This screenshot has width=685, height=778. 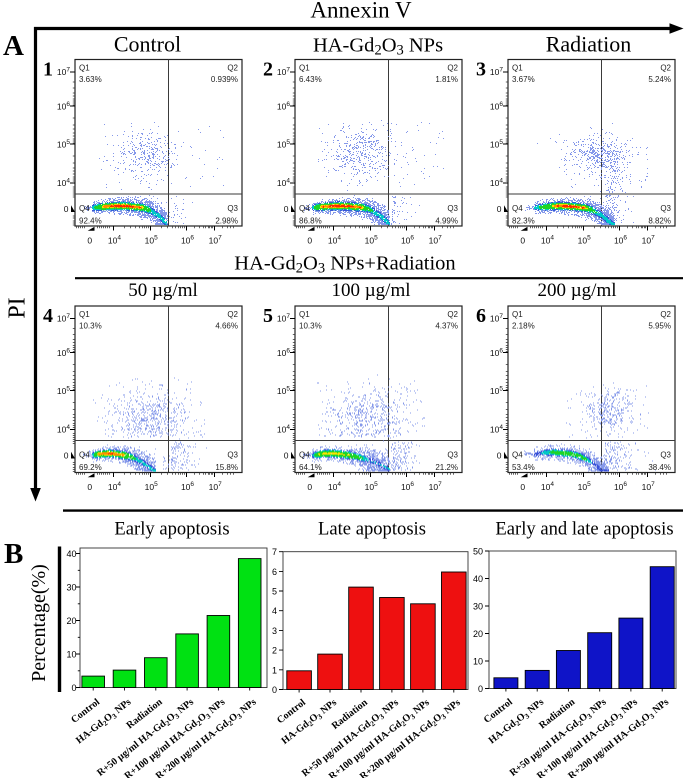 I want to click on svg-text: 100 µg/ml, so click(x=370, y=290).